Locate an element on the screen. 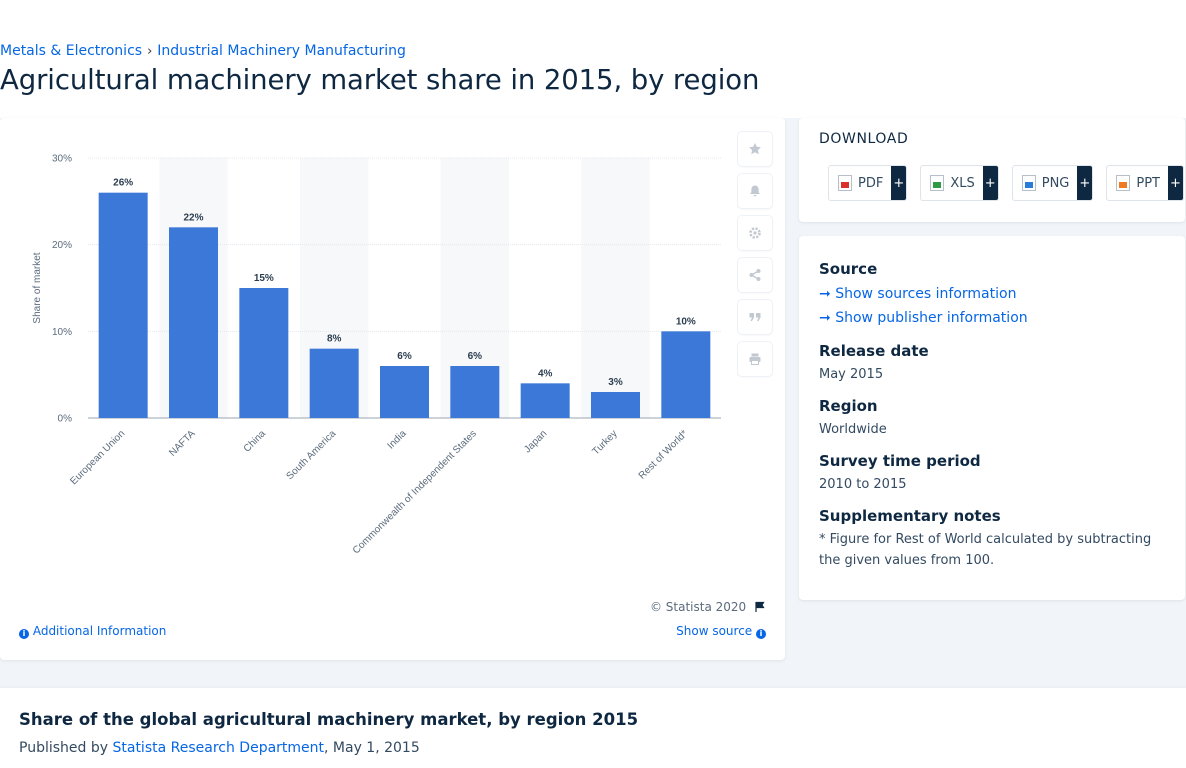 The image size is (1186, 768). download-pdf-button: PDF + is located at coordinates (868, 183).